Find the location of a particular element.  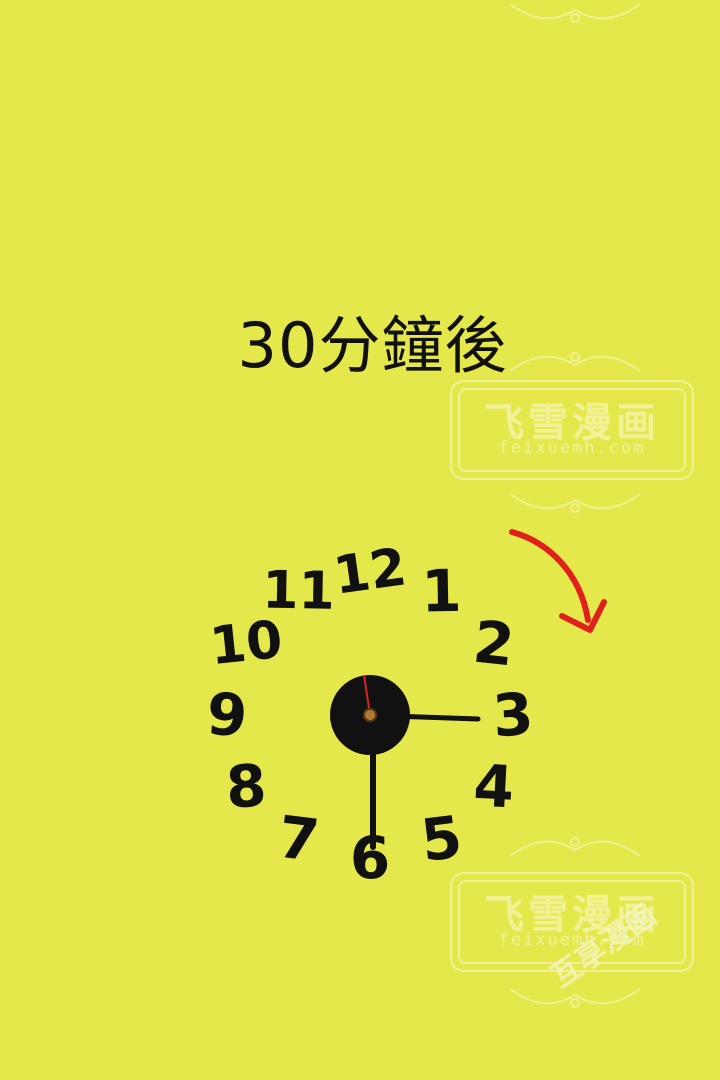

center-pin is located at coordinates (370, 715).